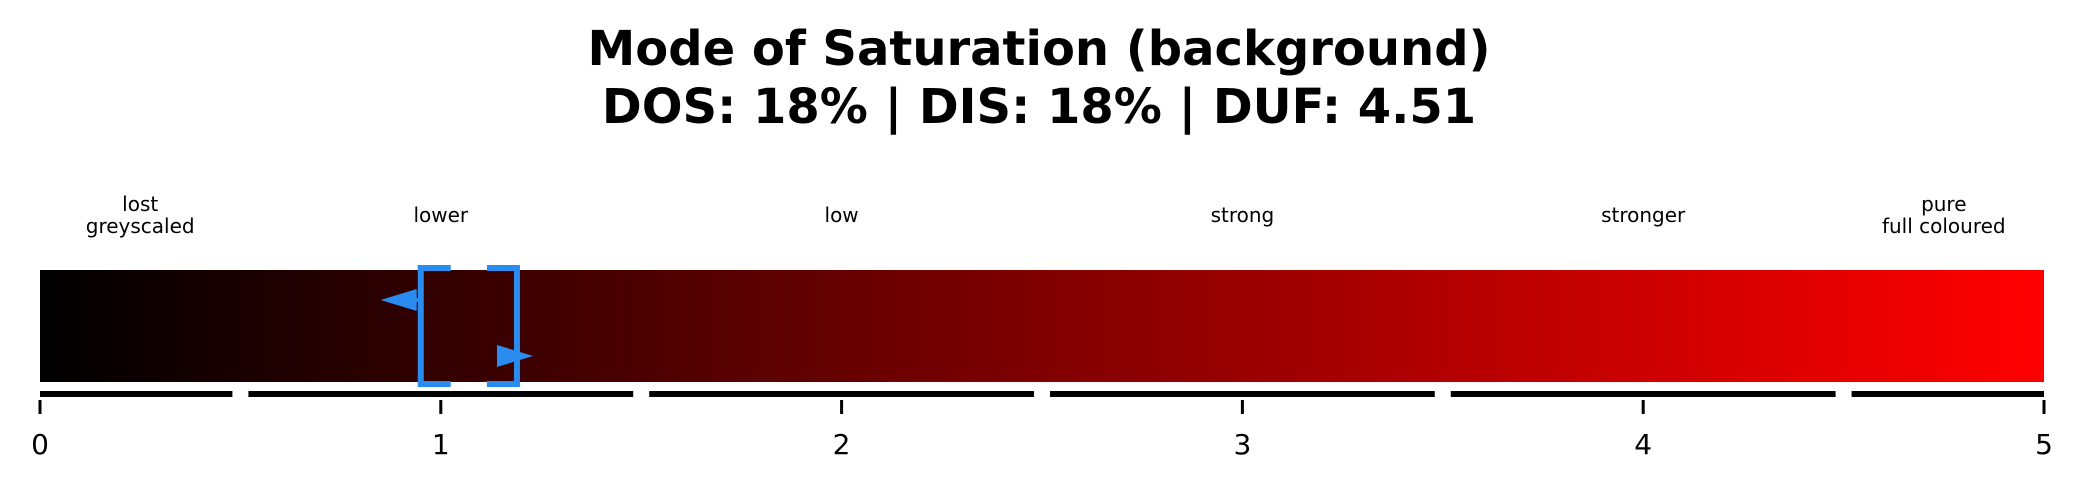 Image resolution: width=2078 pixels, height=488 pixels. I want to click on tick-label: 2, so click(842, 444).